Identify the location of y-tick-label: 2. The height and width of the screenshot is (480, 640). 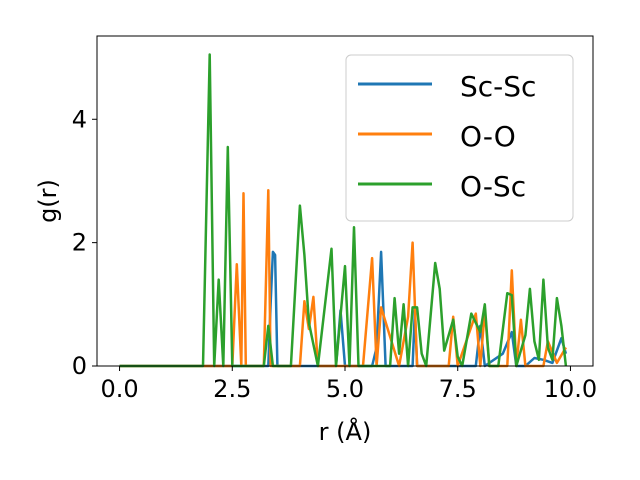
(79, 243).